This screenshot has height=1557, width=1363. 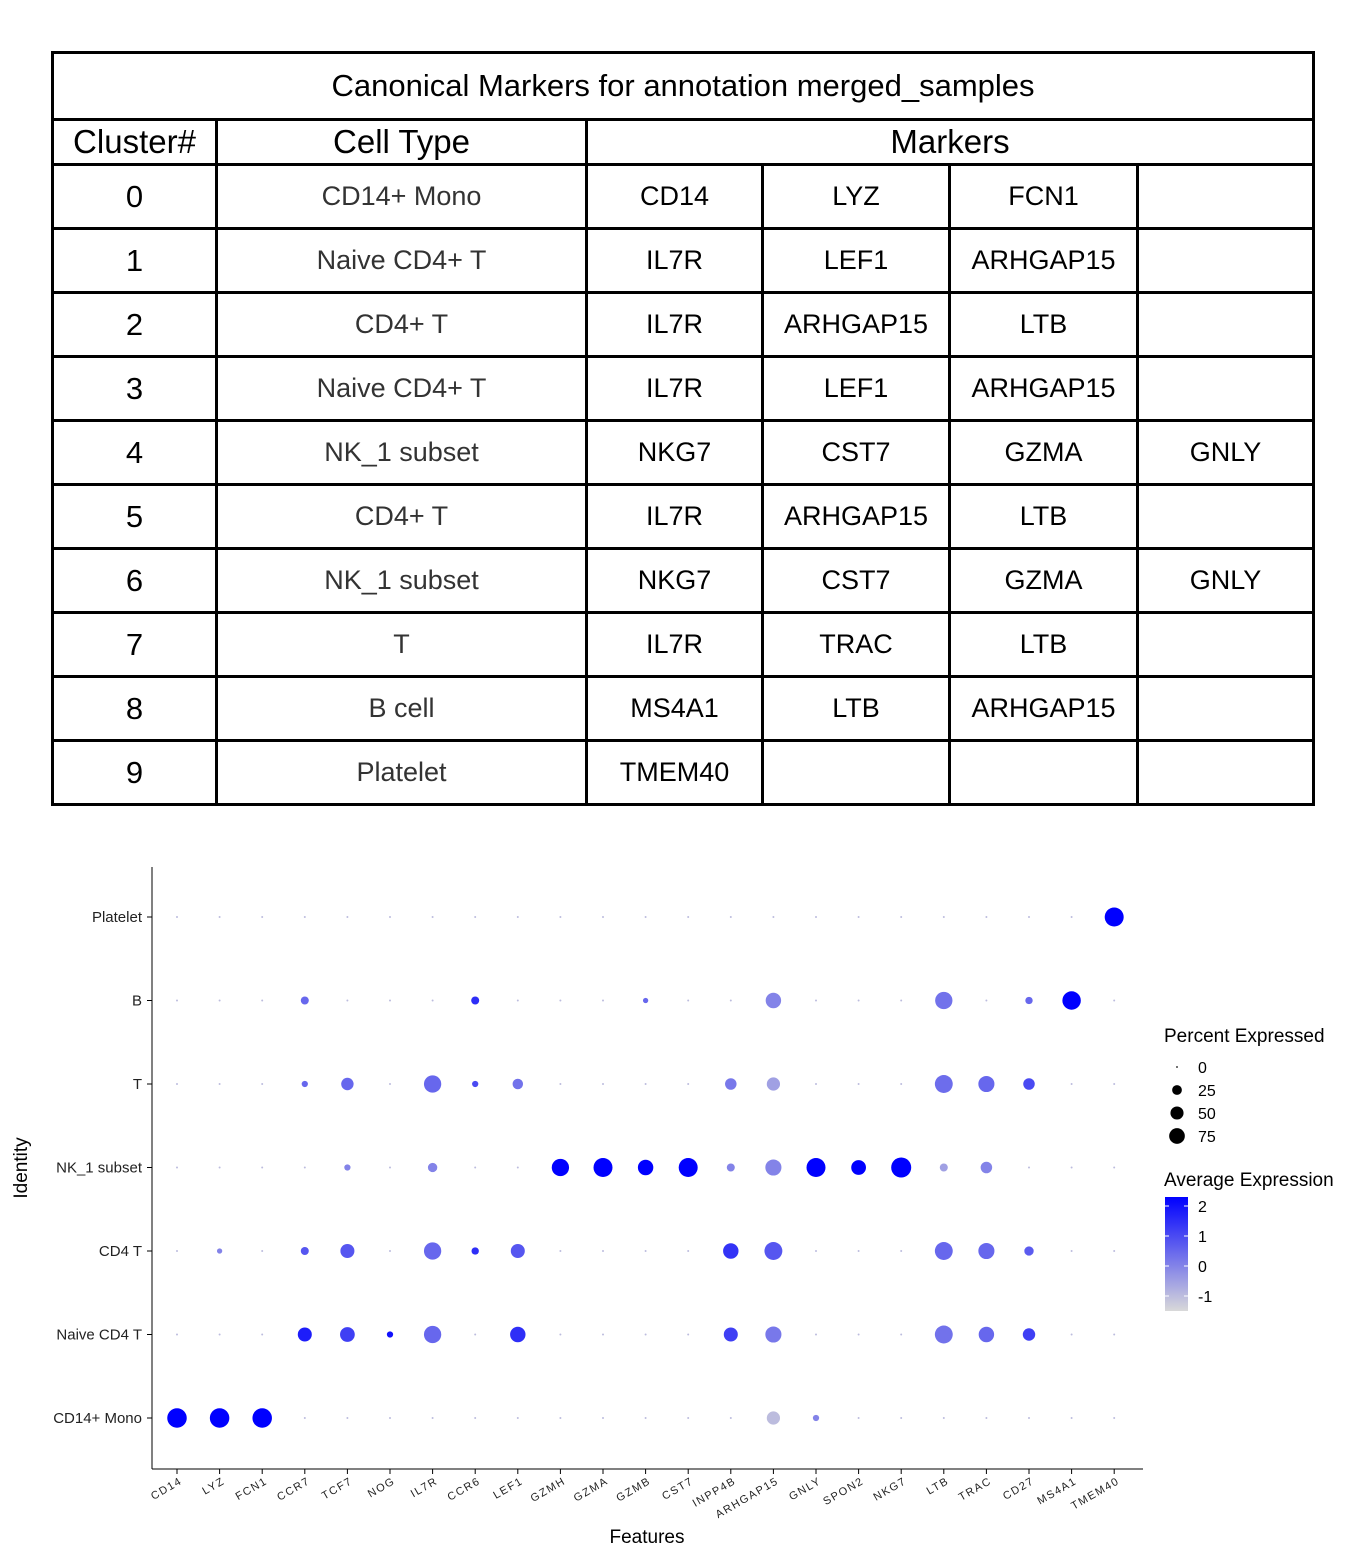 What do you see at coordinates (1202, 1237) in the screenshot?
I see `color-legend-label: 1` at bounding box center [1202, 1237].